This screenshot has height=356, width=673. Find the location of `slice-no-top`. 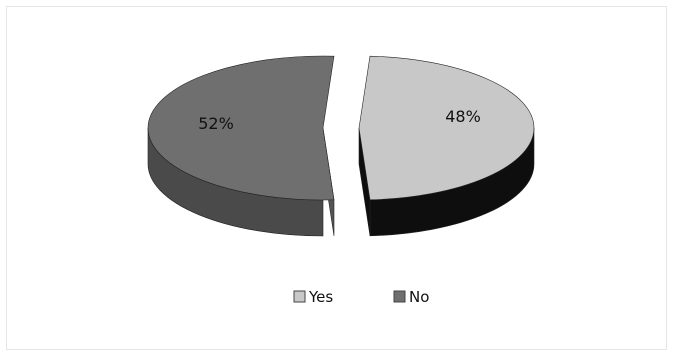

slice-no-top is located at coordinates (241, 128).